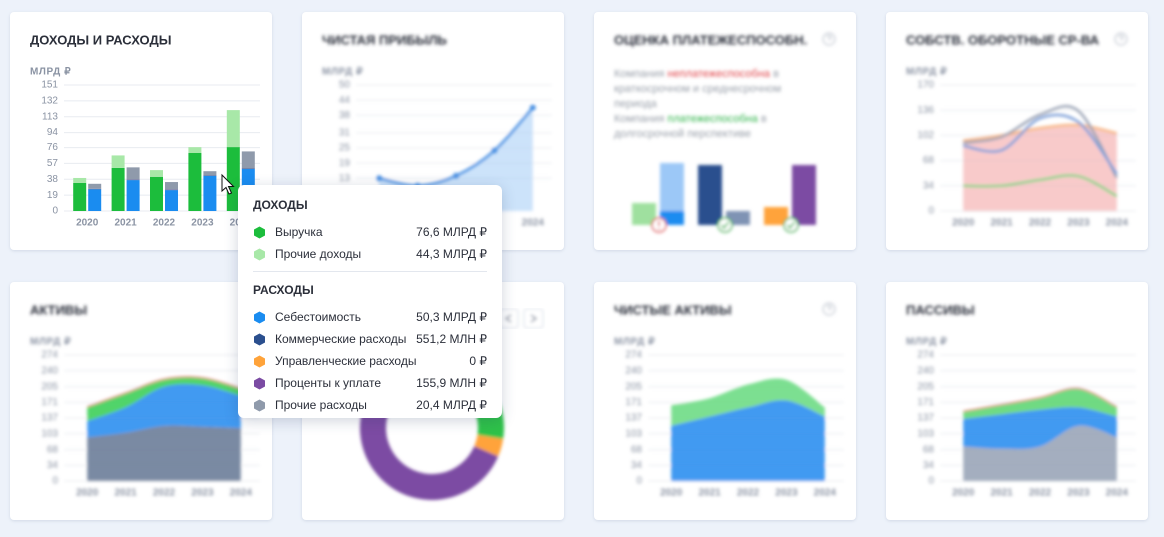 This screenshot has width=1164, height=537. Describe the element at coordinates (49, 85) in the screenshot. I see `y-tick-label: 151` at that location.